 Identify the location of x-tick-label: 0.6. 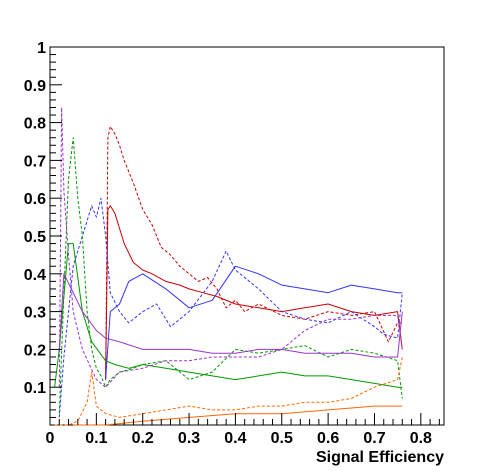
(328, 438).